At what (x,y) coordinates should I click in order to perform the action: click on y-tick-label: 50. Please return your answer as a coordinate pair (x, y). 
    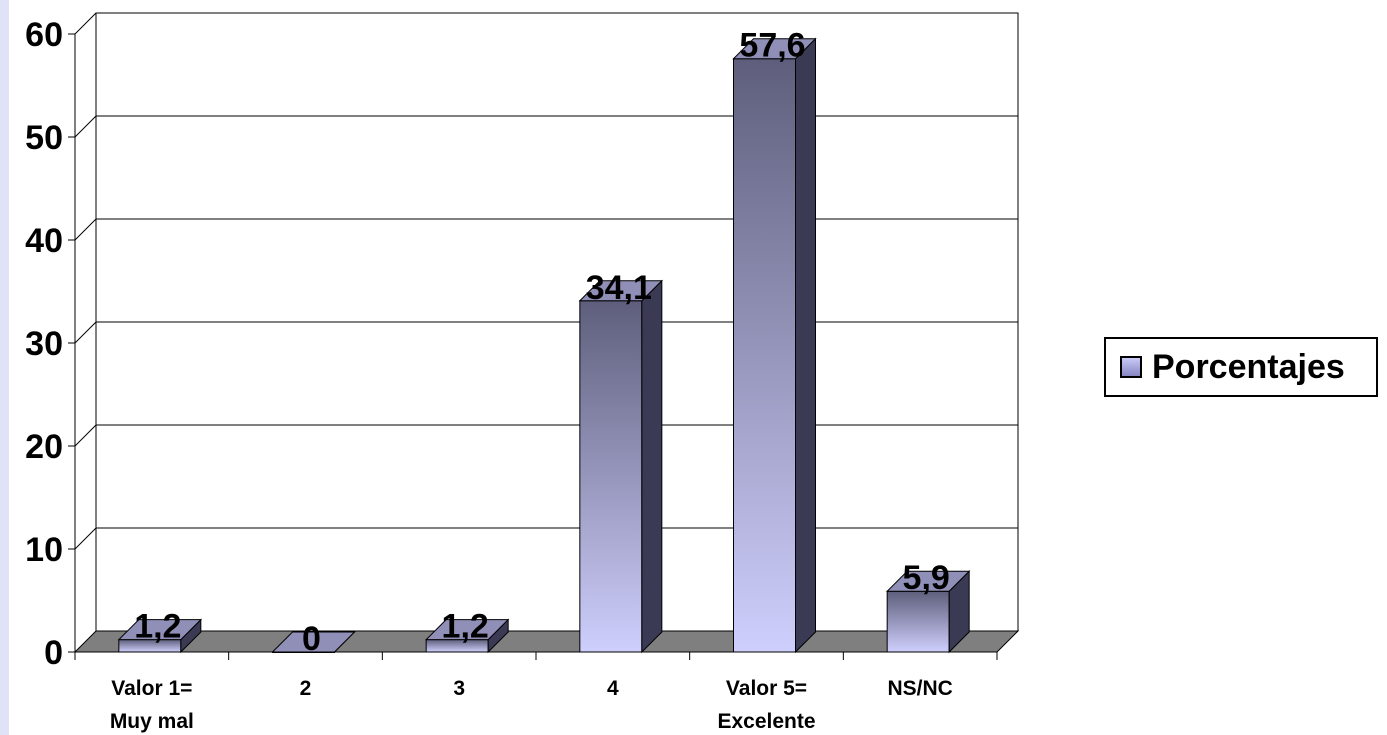
    Looking at the image, I should click on (44, 138).